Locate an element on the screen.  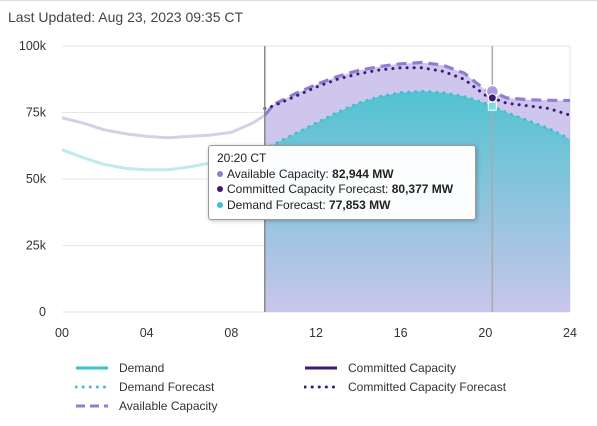
tooltip-dot-available is located at coordinates (220, 173).